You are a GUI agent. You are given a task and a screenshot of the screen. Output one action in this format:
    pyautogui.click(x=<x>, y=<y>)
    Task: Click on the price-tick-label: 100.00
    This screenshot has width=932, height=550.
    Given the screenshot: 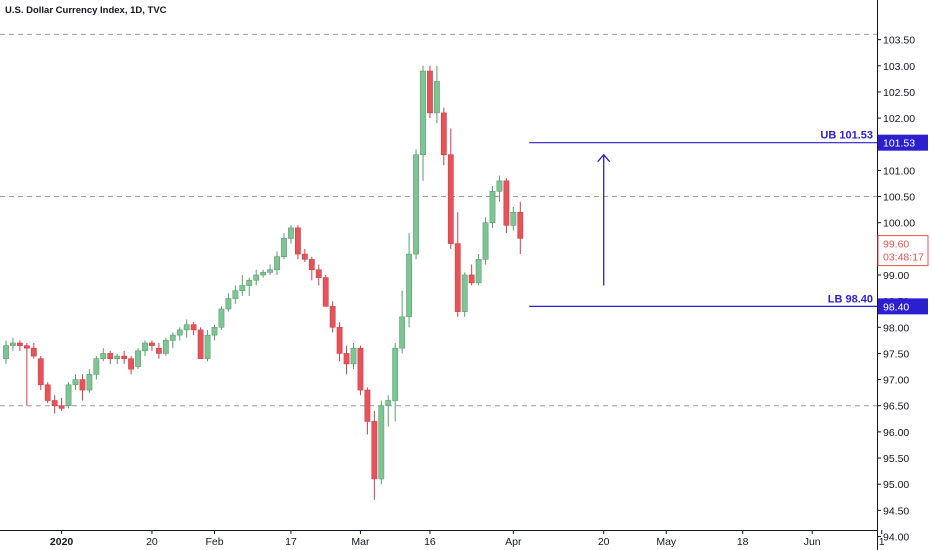 What is the action you would take?
    pyautogui.click(x=899, y=224)
    